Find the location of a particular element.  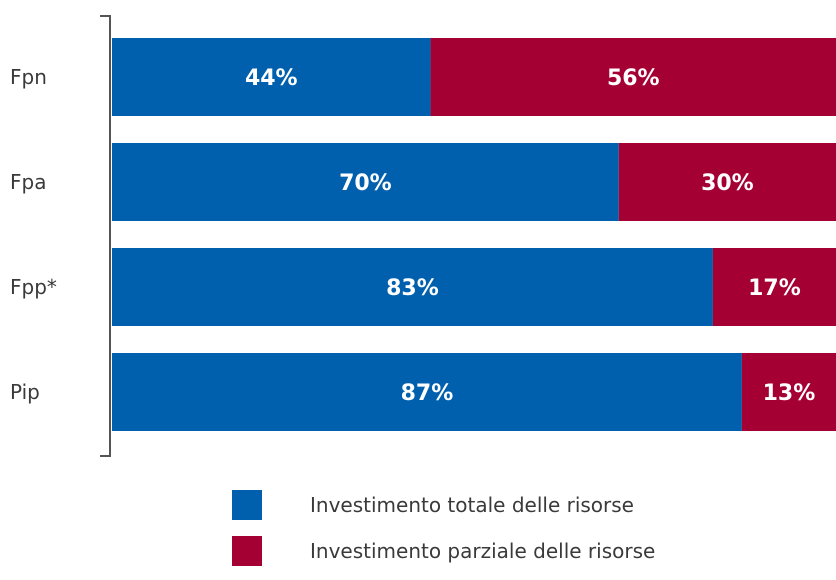

data-label: 70% is located at coordinates (365, 183).